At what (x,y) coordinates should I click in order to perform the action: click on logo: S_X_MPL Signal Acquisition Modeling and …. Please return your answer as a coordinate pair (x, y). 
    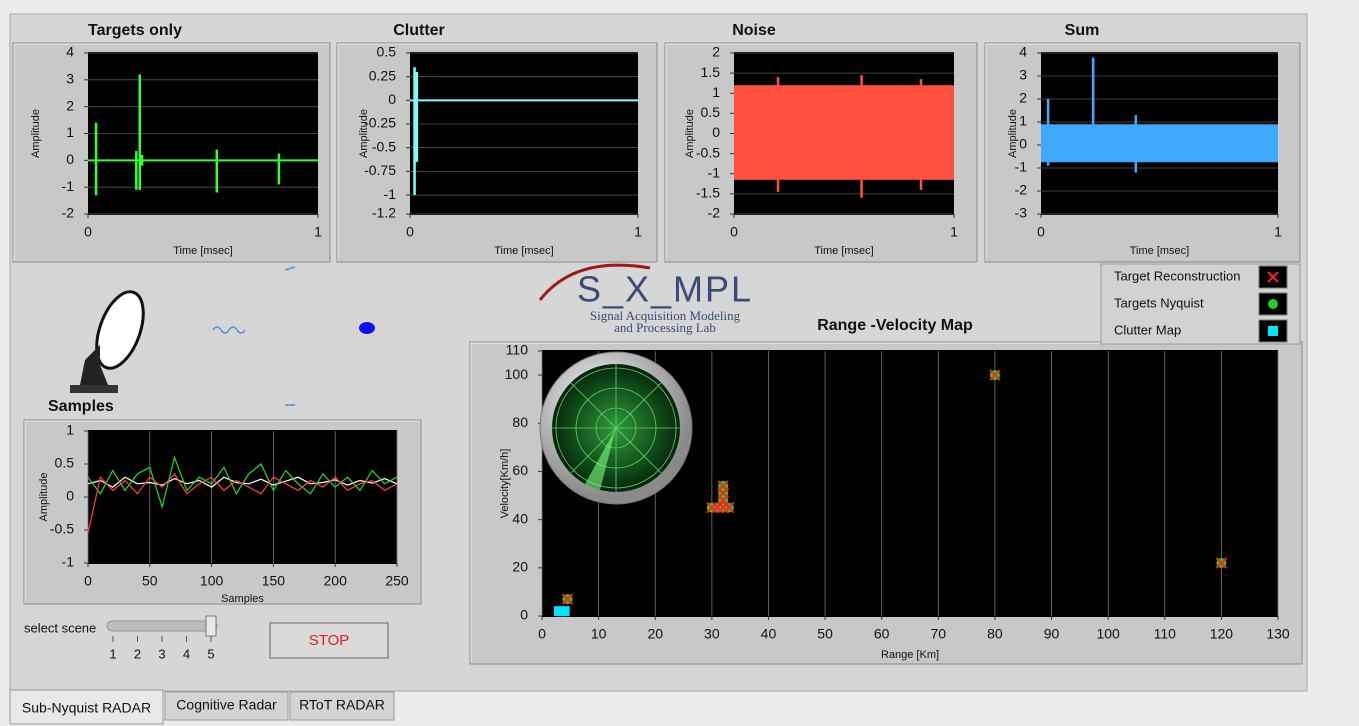
    Looking at the image, I should click on (645, 299).